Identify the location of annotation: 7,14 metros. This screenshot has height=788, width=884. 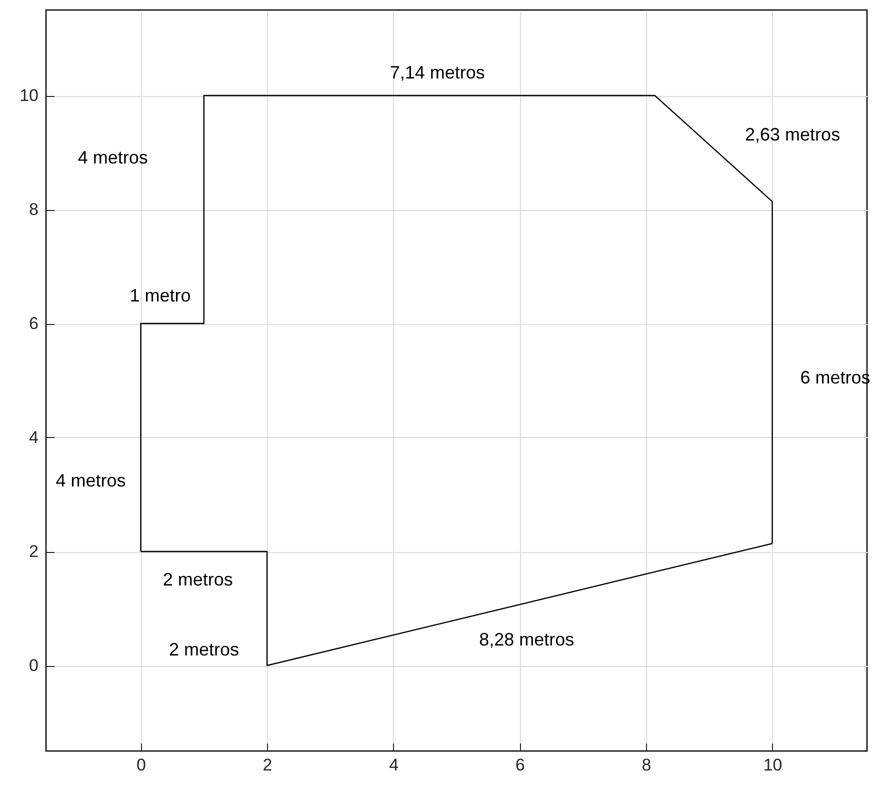
(437, 72).